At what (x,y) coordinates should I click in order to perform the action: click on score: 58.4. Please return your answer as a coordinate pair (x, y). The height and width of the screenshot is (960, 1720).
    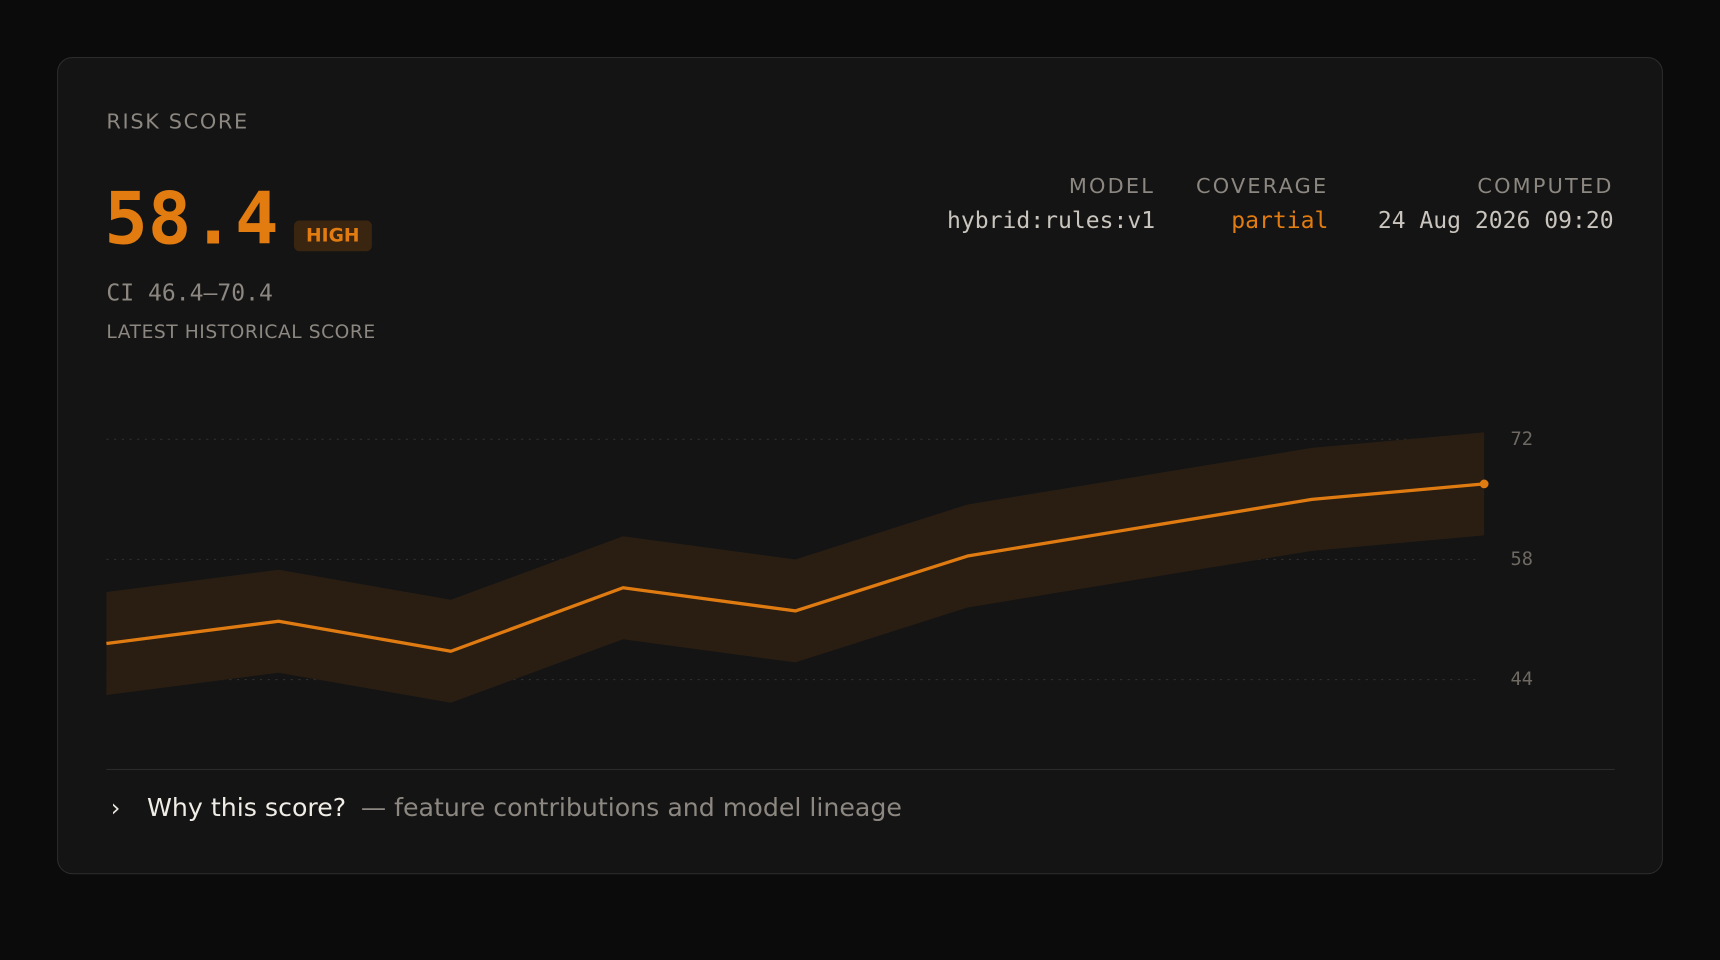
    Looking at the image, I should click on (191, 219).